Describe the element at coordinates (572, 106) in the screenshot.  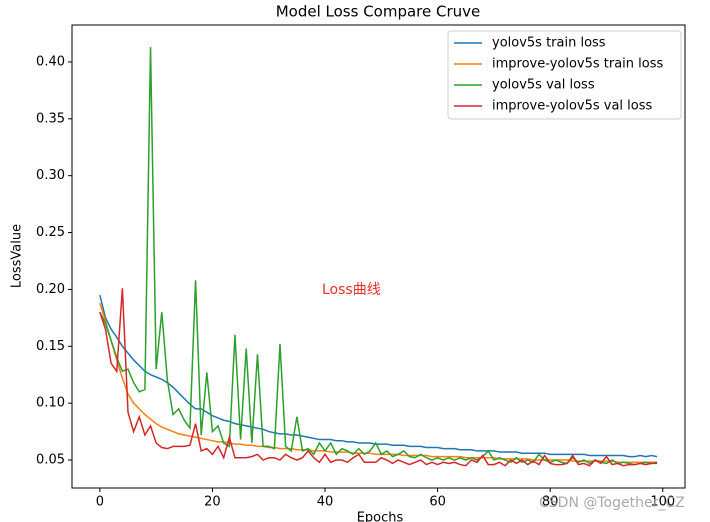
I see `legend-label: improve-yolov5s val loss` at that location.